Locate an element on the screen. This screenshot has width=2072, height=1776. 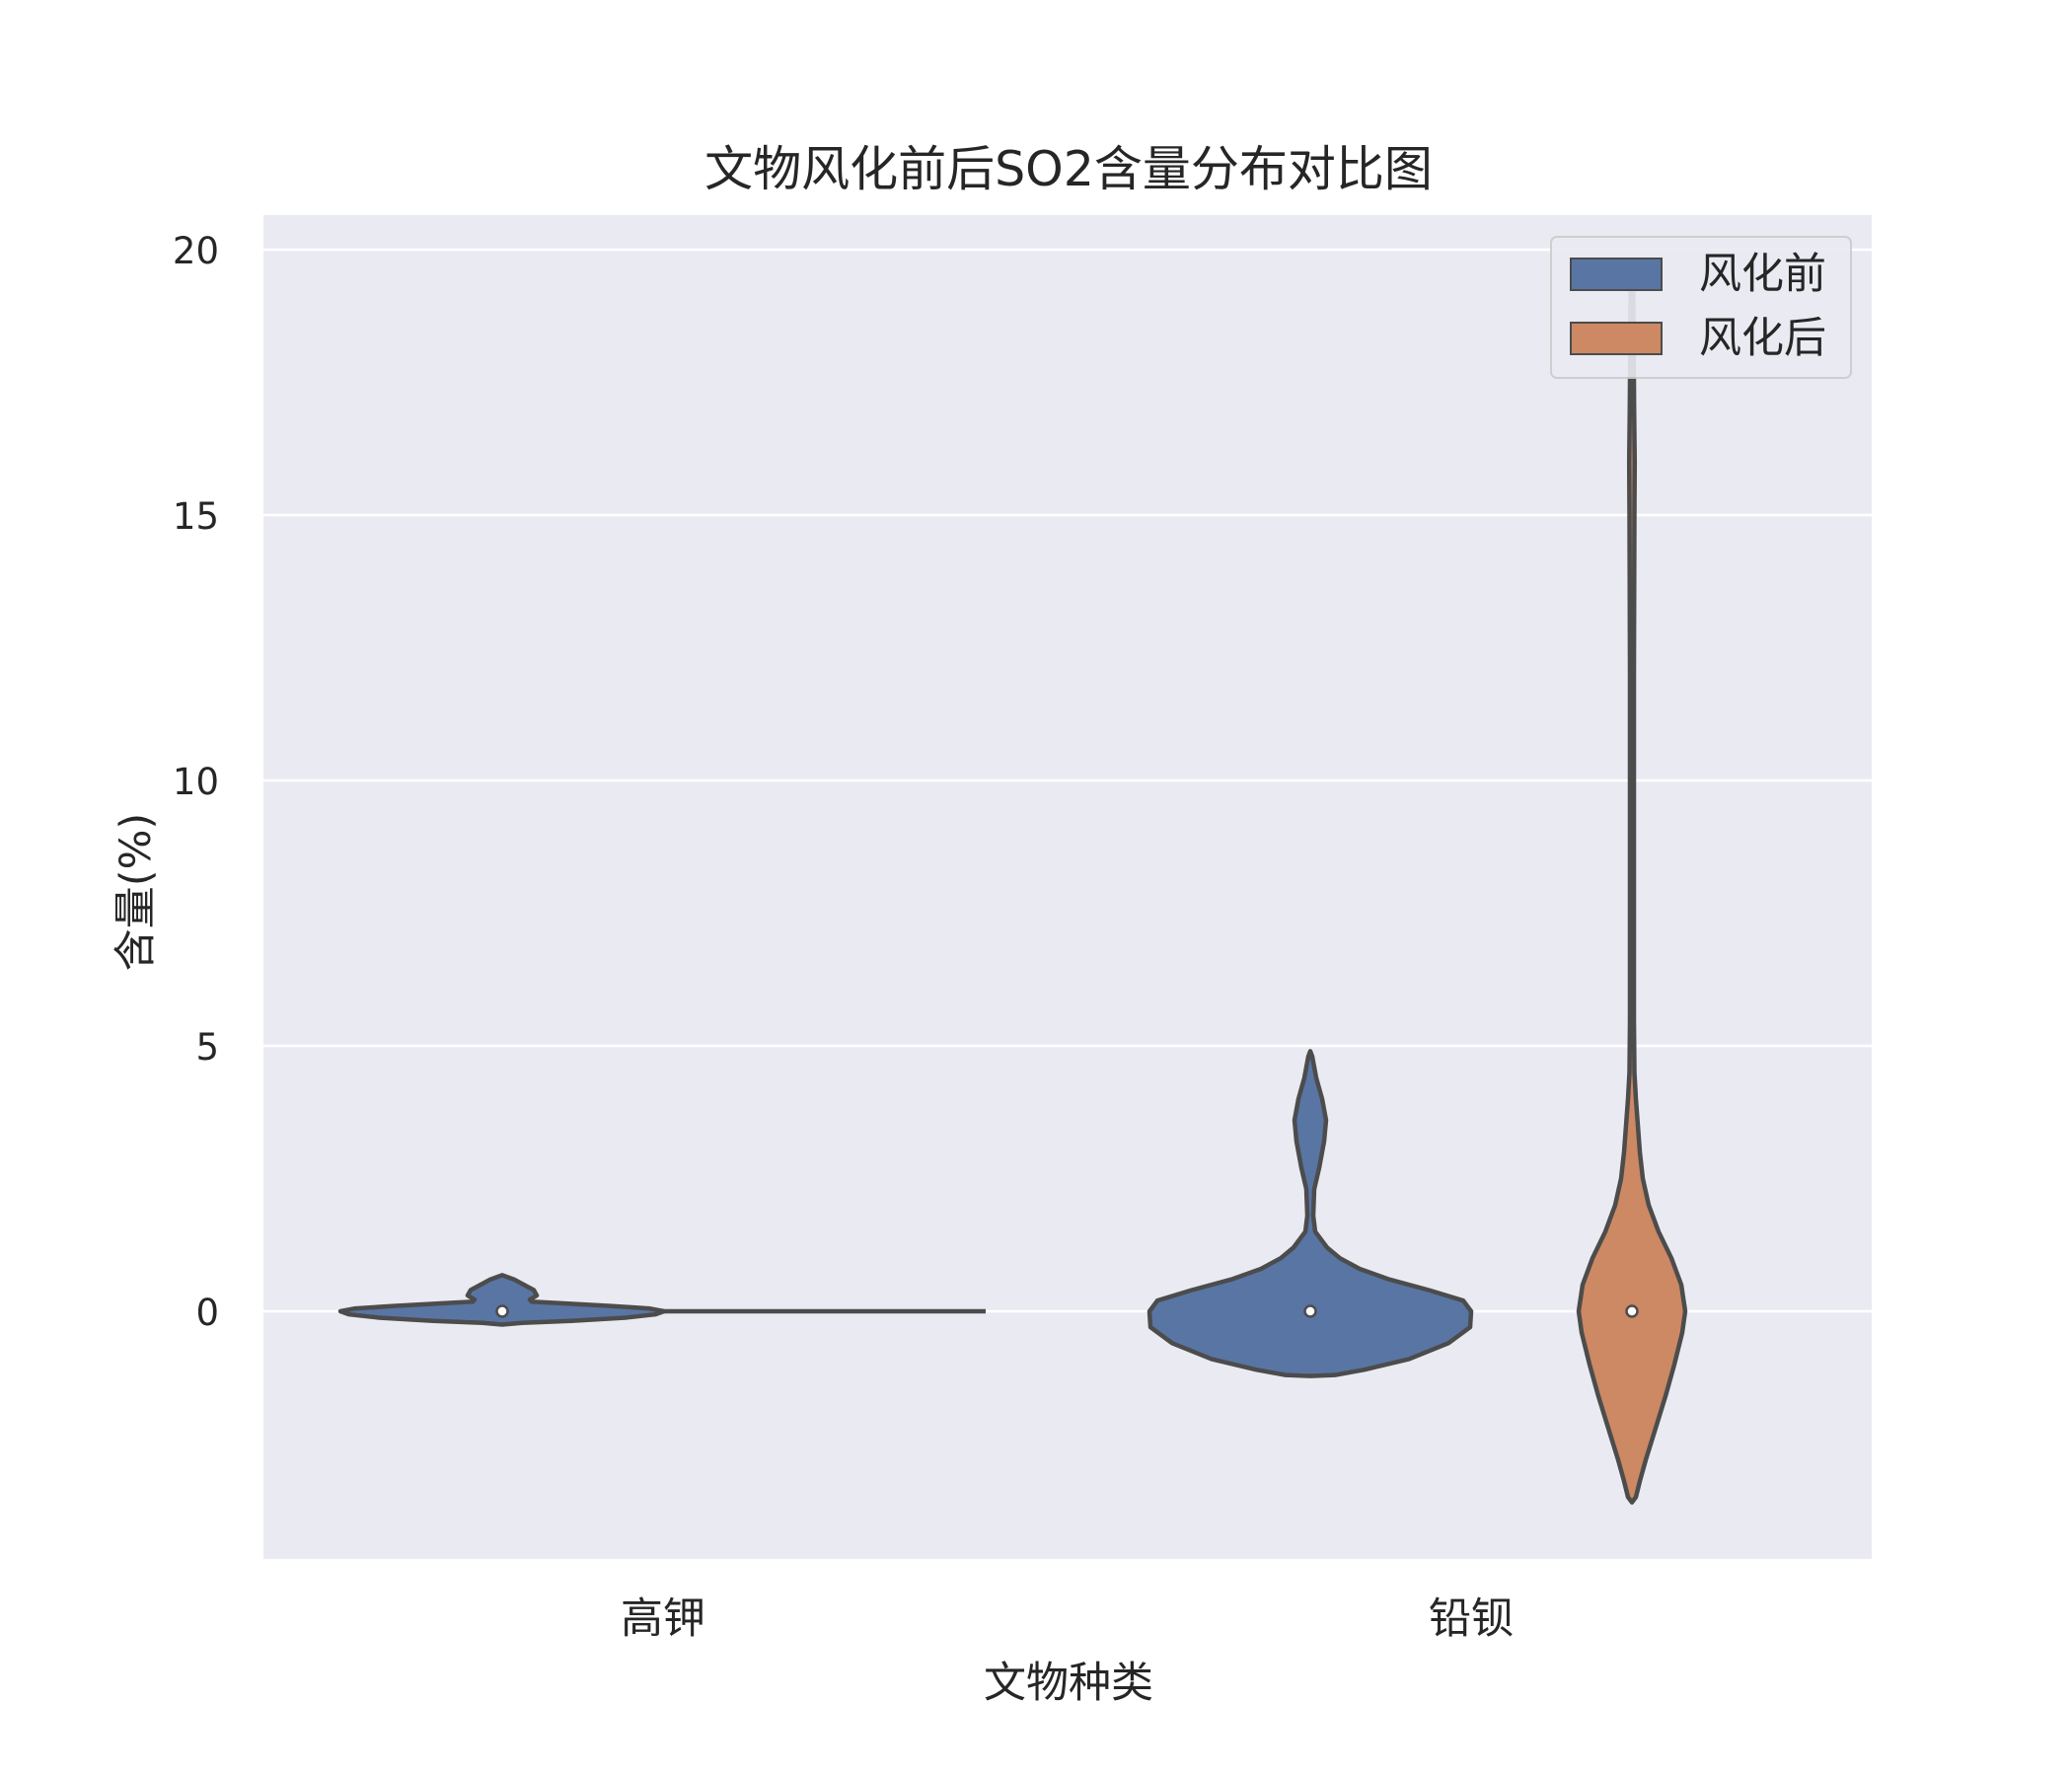
legend-swatch-after is located at coordinates (1617, 339).